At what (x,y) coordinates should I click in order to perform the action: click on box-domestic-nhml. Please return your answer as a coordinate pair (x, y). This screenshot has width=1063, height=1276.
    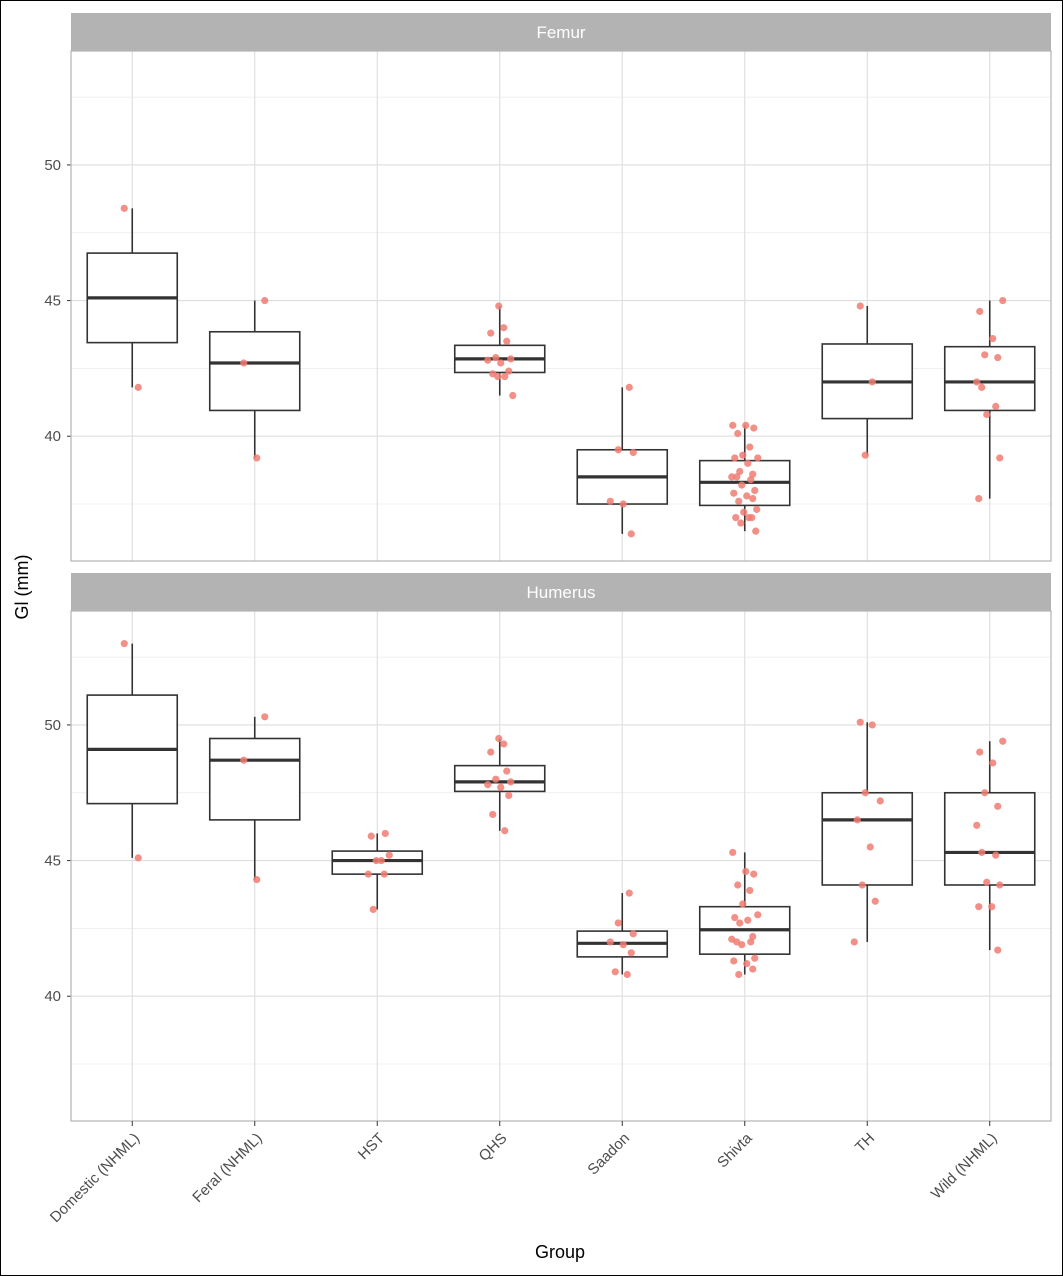
    Looking at the image, I should click on (132, 750).